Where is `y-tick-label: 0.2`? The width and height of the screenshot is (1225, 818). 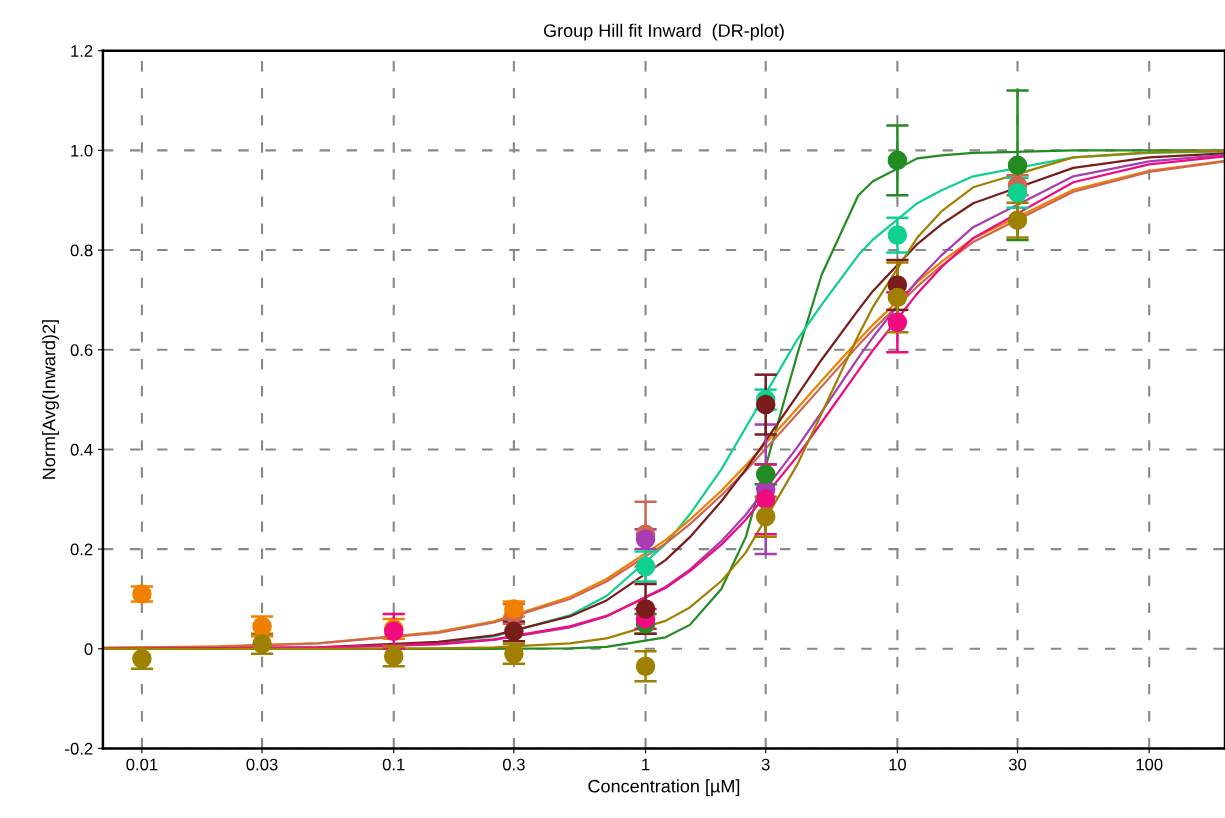
y-tick-label: 0.2 is located at coordinates (81, 549).